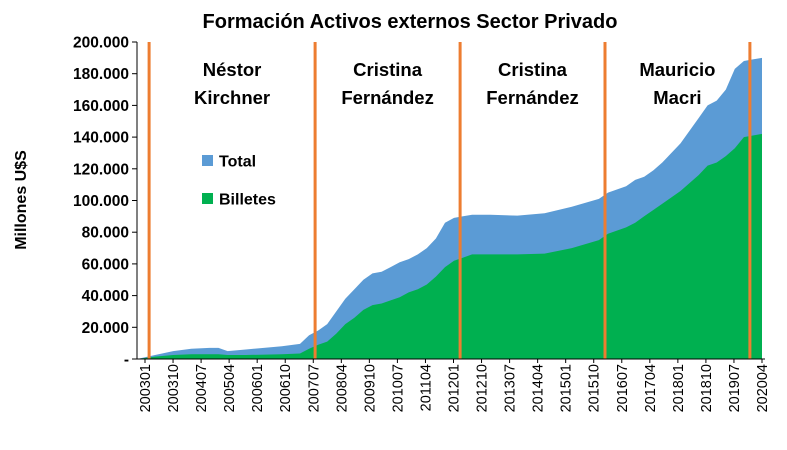 The height and width of the screenshot is (450, 787). Describe the element at coordinates (105, 233) in the screenshot. I see `y-tick-label: 80.000` at that location.